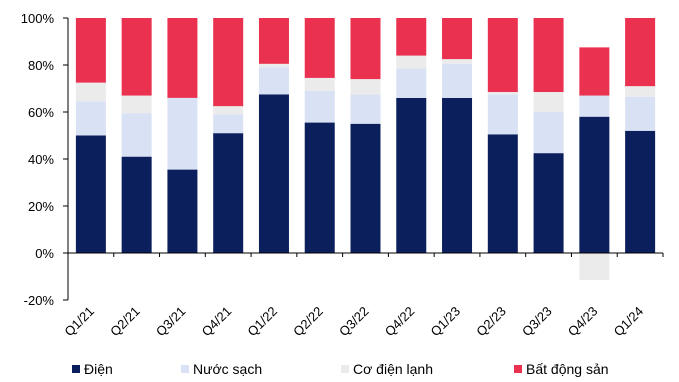  What do you see at coordinates (319, 106) in the screenshot?
I see `bar-Q2/22-Nước sạch` at bounding box center [319, 106].